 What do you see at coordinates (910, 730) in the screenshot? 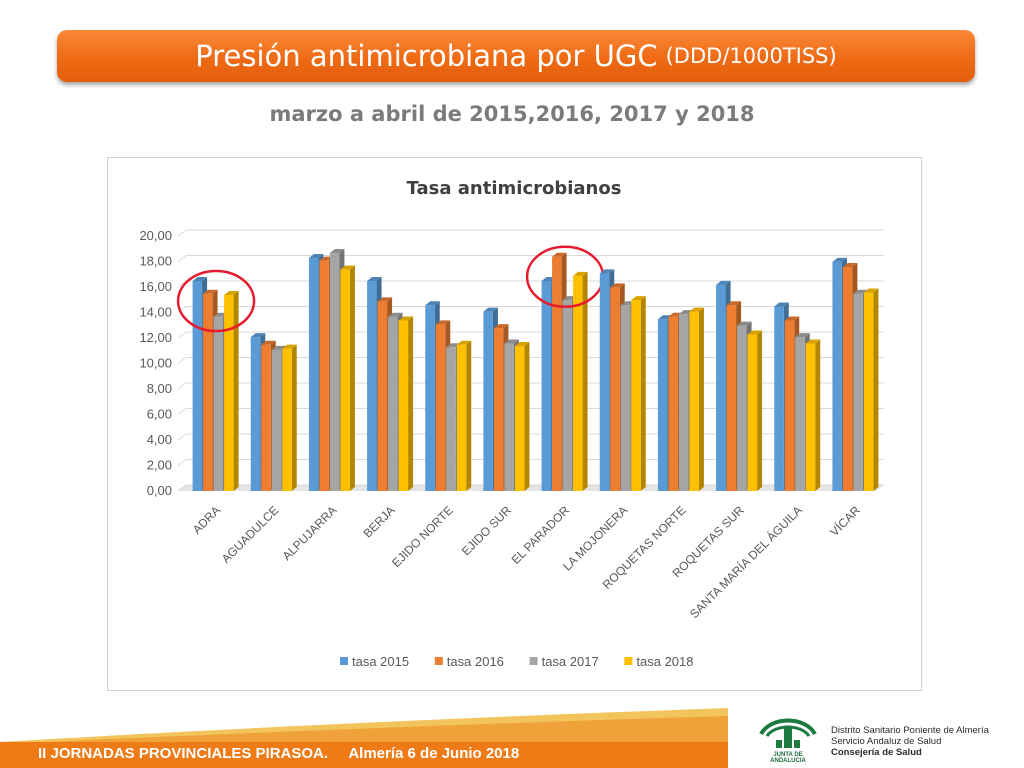
I see `org-line-1: Distrito Sanitario Poniente de Almería` at bounding box center [910, 730].